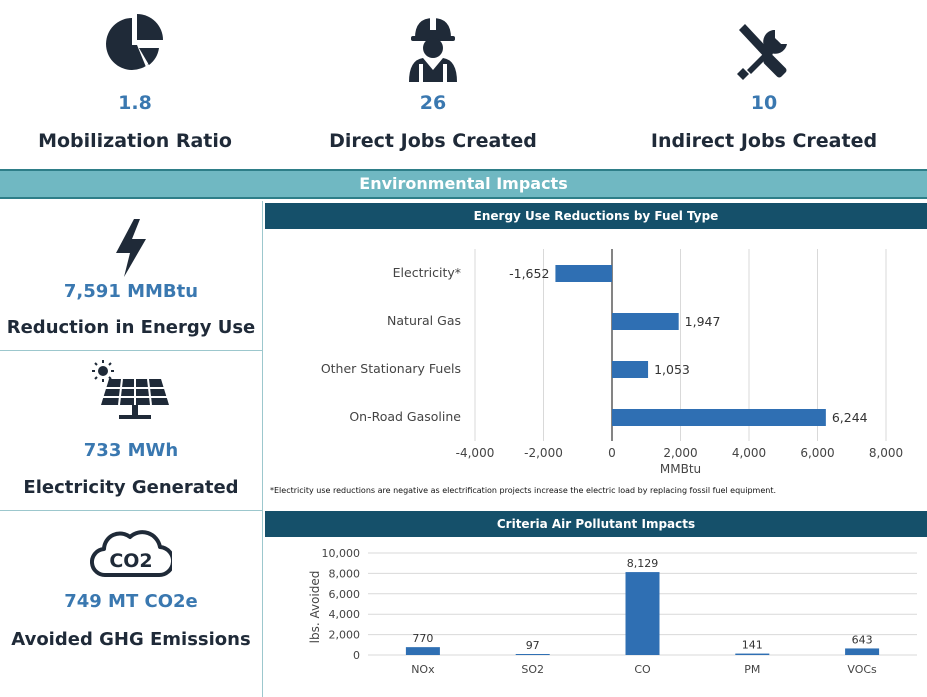  Describe the element at coordinates (131, 291) in the screenshot. I see `energy-reduction-value: 7,591 MMBtu` at that location.